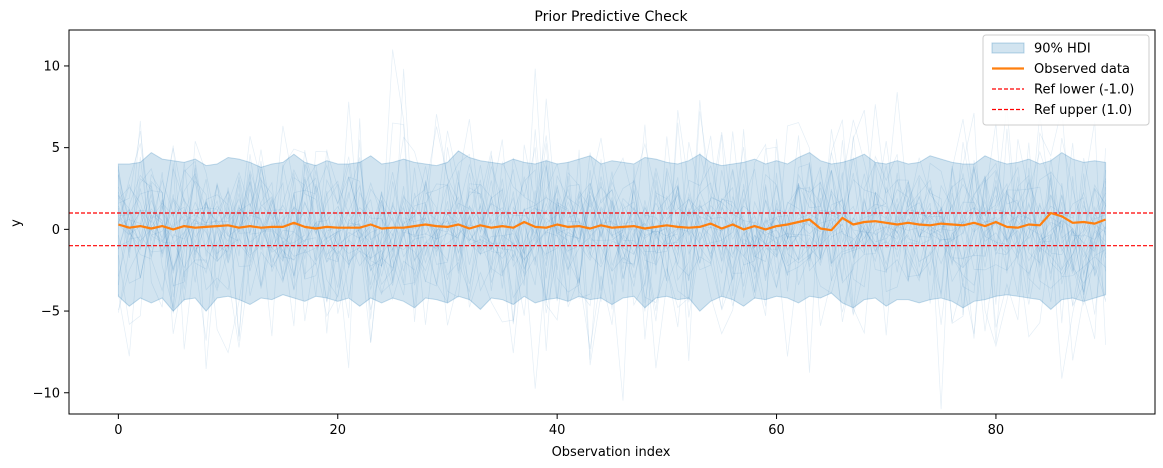 Image resolution: width=1163 pixels, height=468 pixels. I want to click on observed-data-line, so click(612, 221).